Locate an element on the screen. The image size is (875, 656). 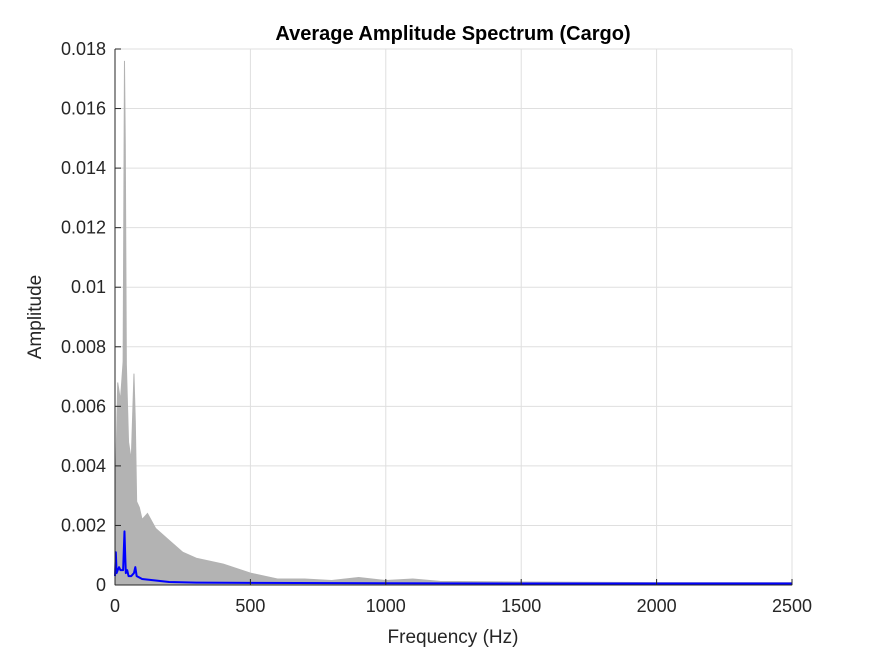
y-tick-label: 0.002 is located at coordinates (83, 525).